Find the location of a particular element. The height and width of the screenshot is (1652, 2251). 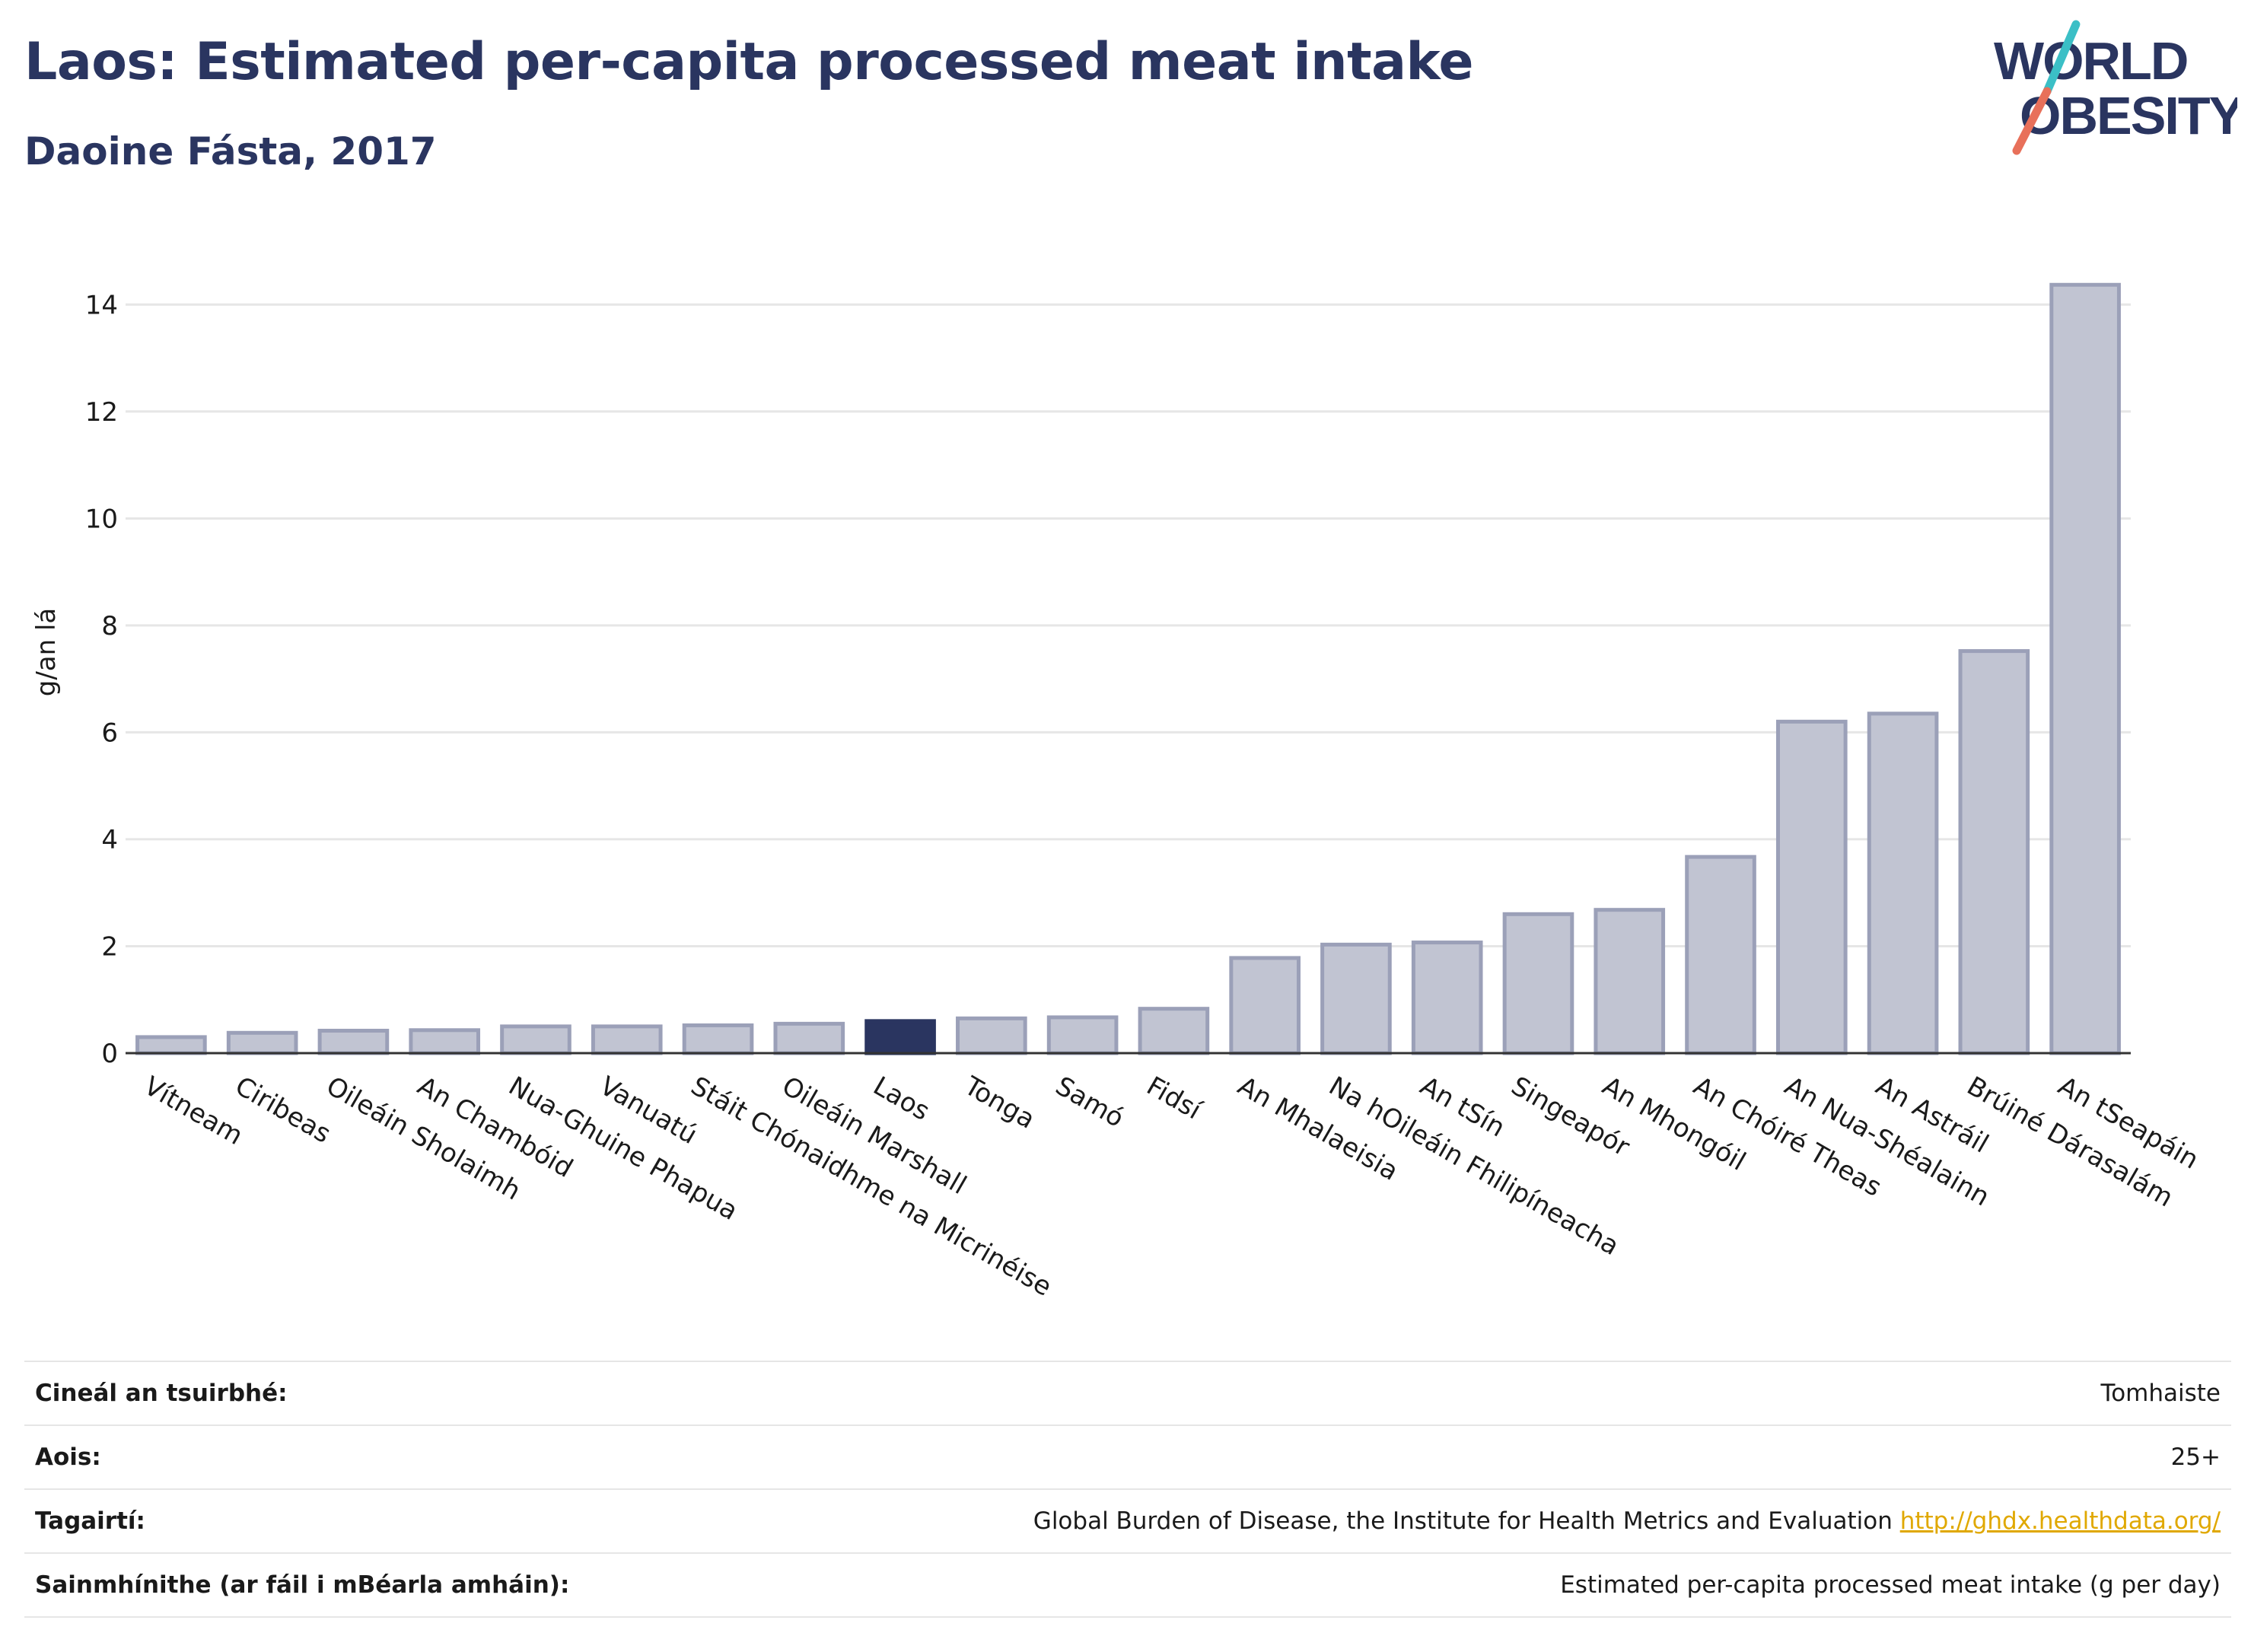

bar-highlighted is located at coordinates (900, 1037).